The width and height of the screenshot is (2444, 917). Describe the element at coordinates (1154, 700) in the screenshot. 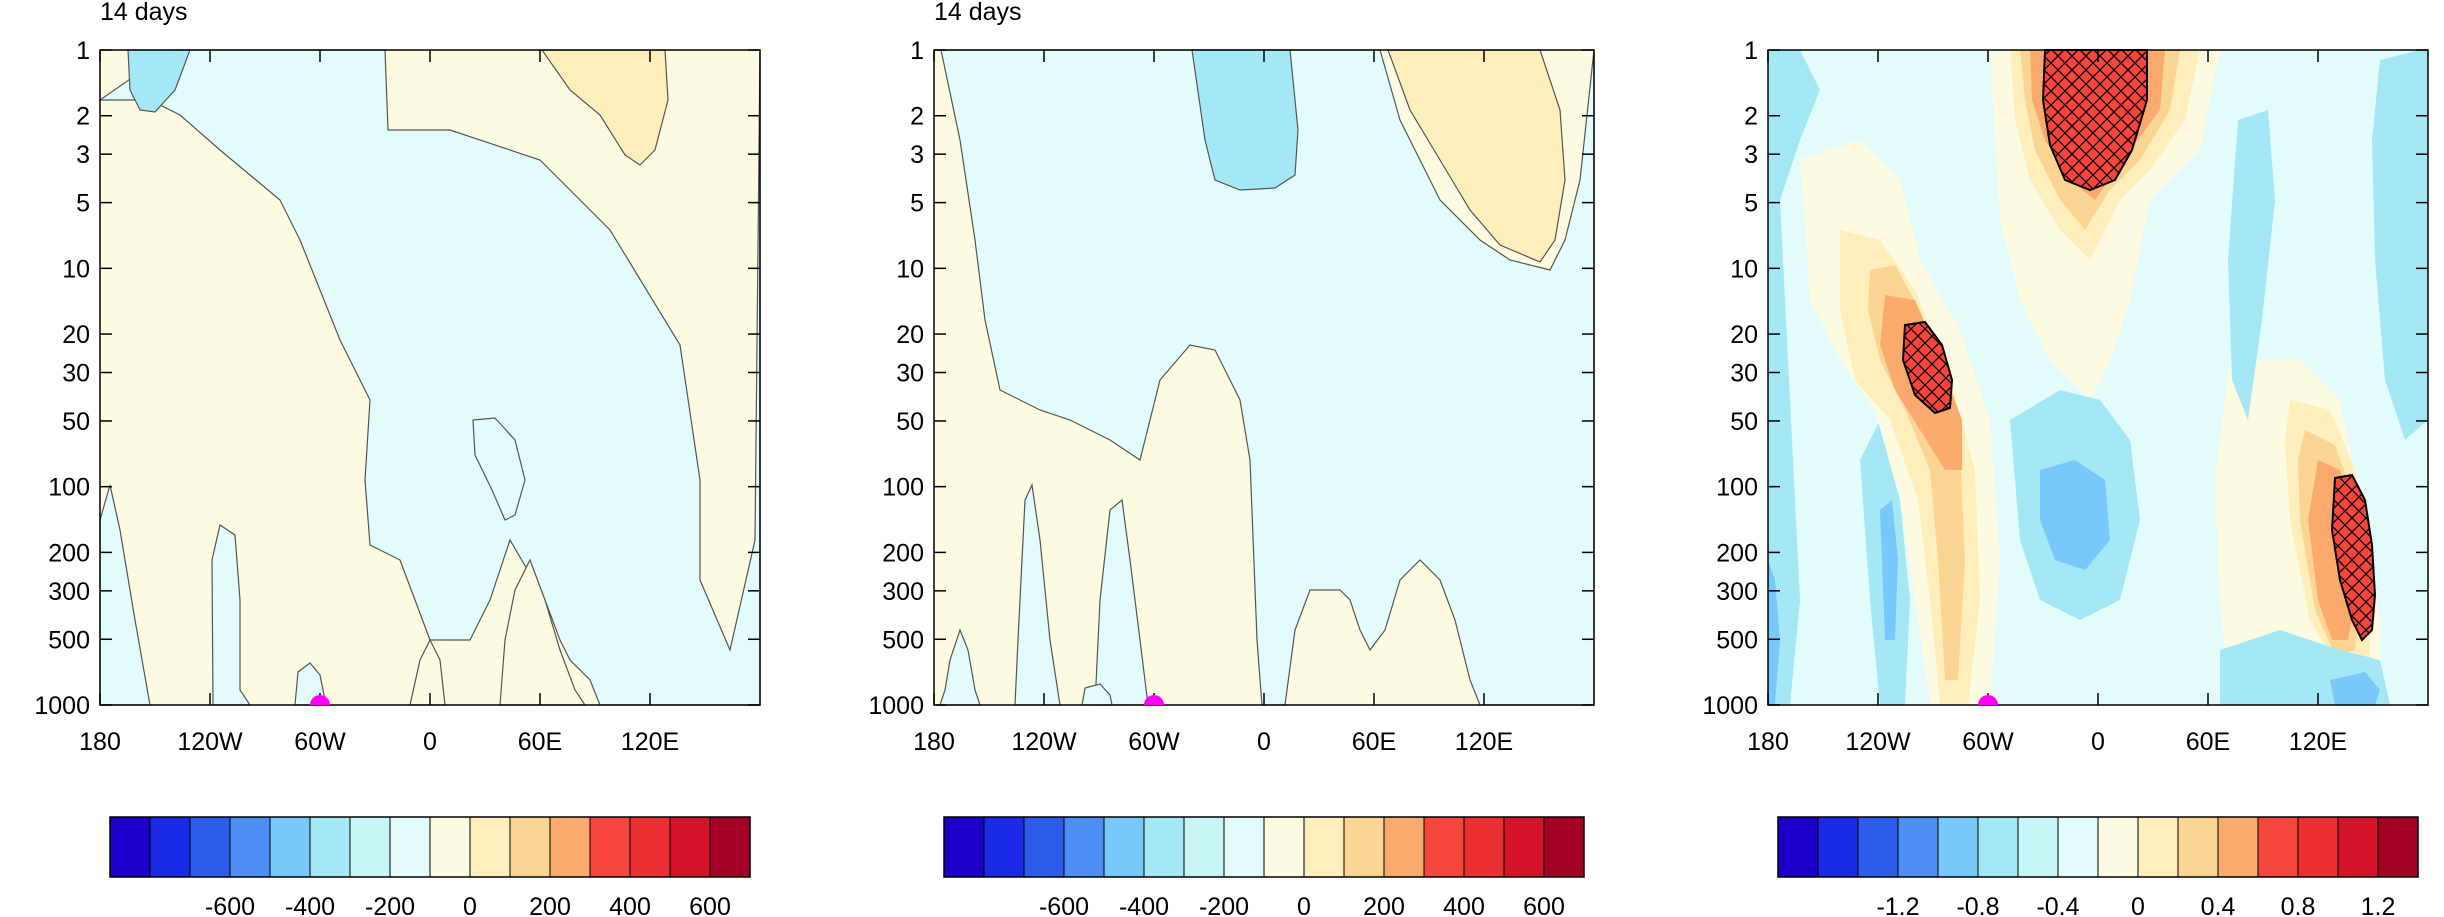

I see `panel-2-marker` at that location.